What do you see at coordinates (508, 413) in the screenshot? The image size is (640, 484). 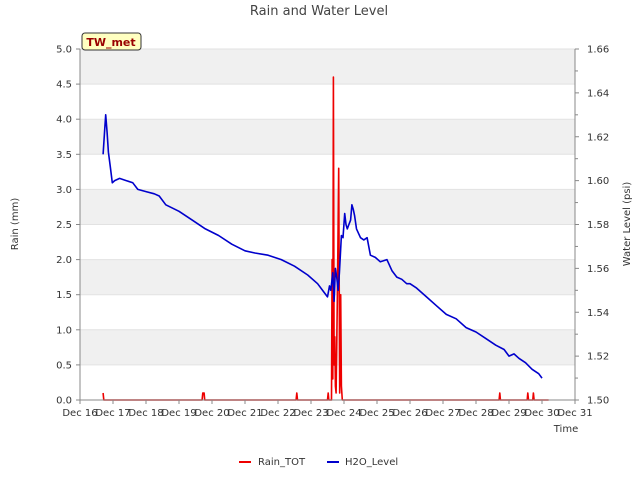 I see `x-tick-label: Dec 29` at bounding box center [508, 413].